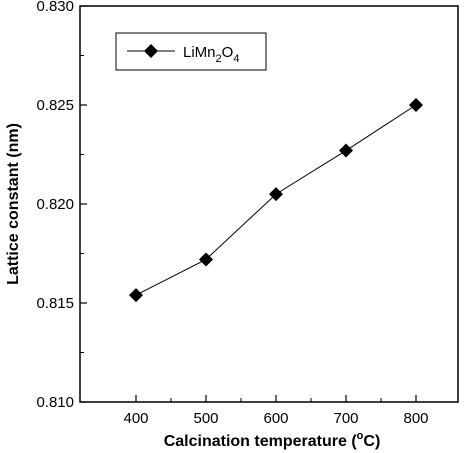  Describe the element at coordinates (275, 418) in the screenshot. I see `x-tick-label: 600` at that location.